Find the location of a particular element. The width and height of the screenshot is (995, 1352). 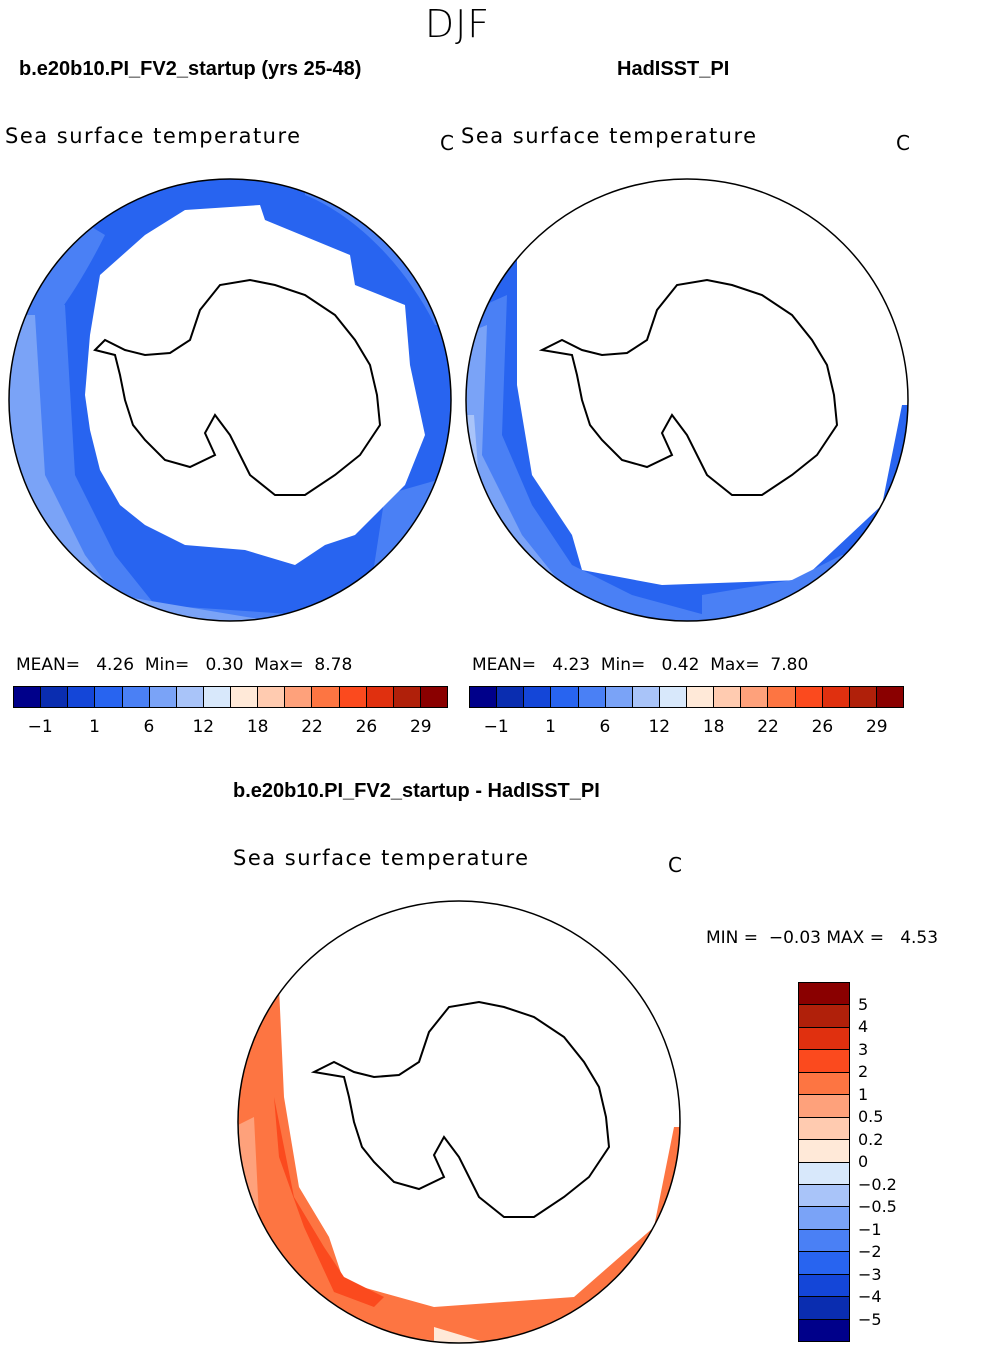

diff-variable-label: Sea surface temperature is located at coordinates (381, 858).